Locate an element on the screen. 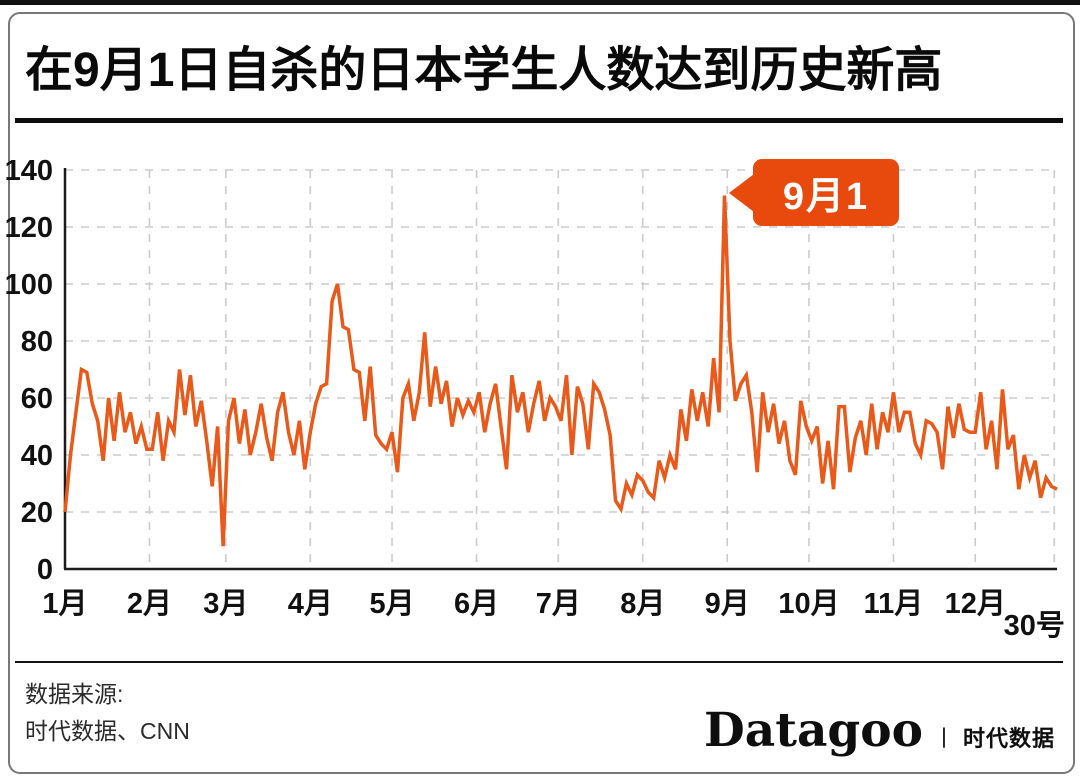 This screenshot has width=1080, height=780. x-tick-label: 3月 is located at coordinates (225, 604).